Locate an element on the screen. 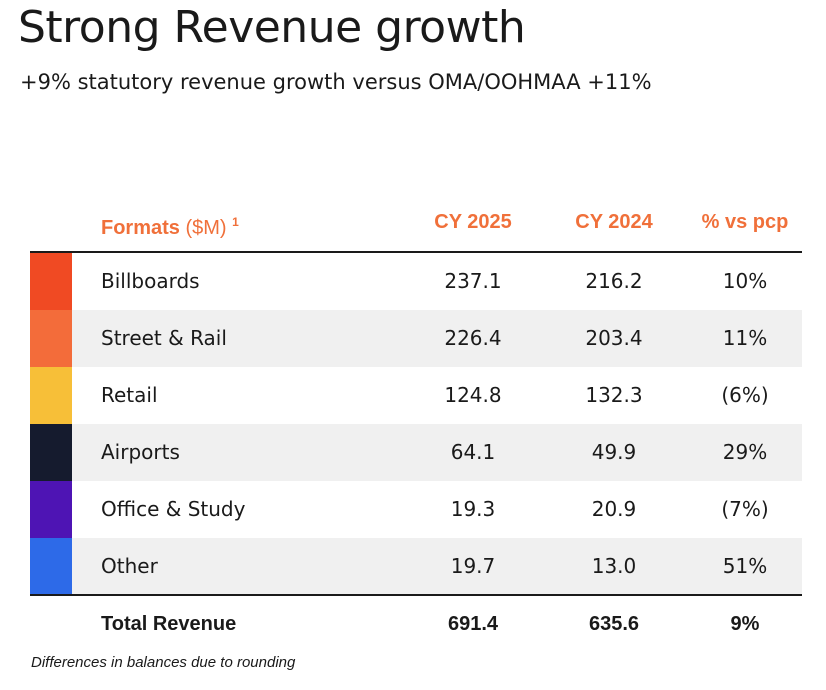 The image size is (826, 690). row-label: Retail is located at coordinates (129, 395).